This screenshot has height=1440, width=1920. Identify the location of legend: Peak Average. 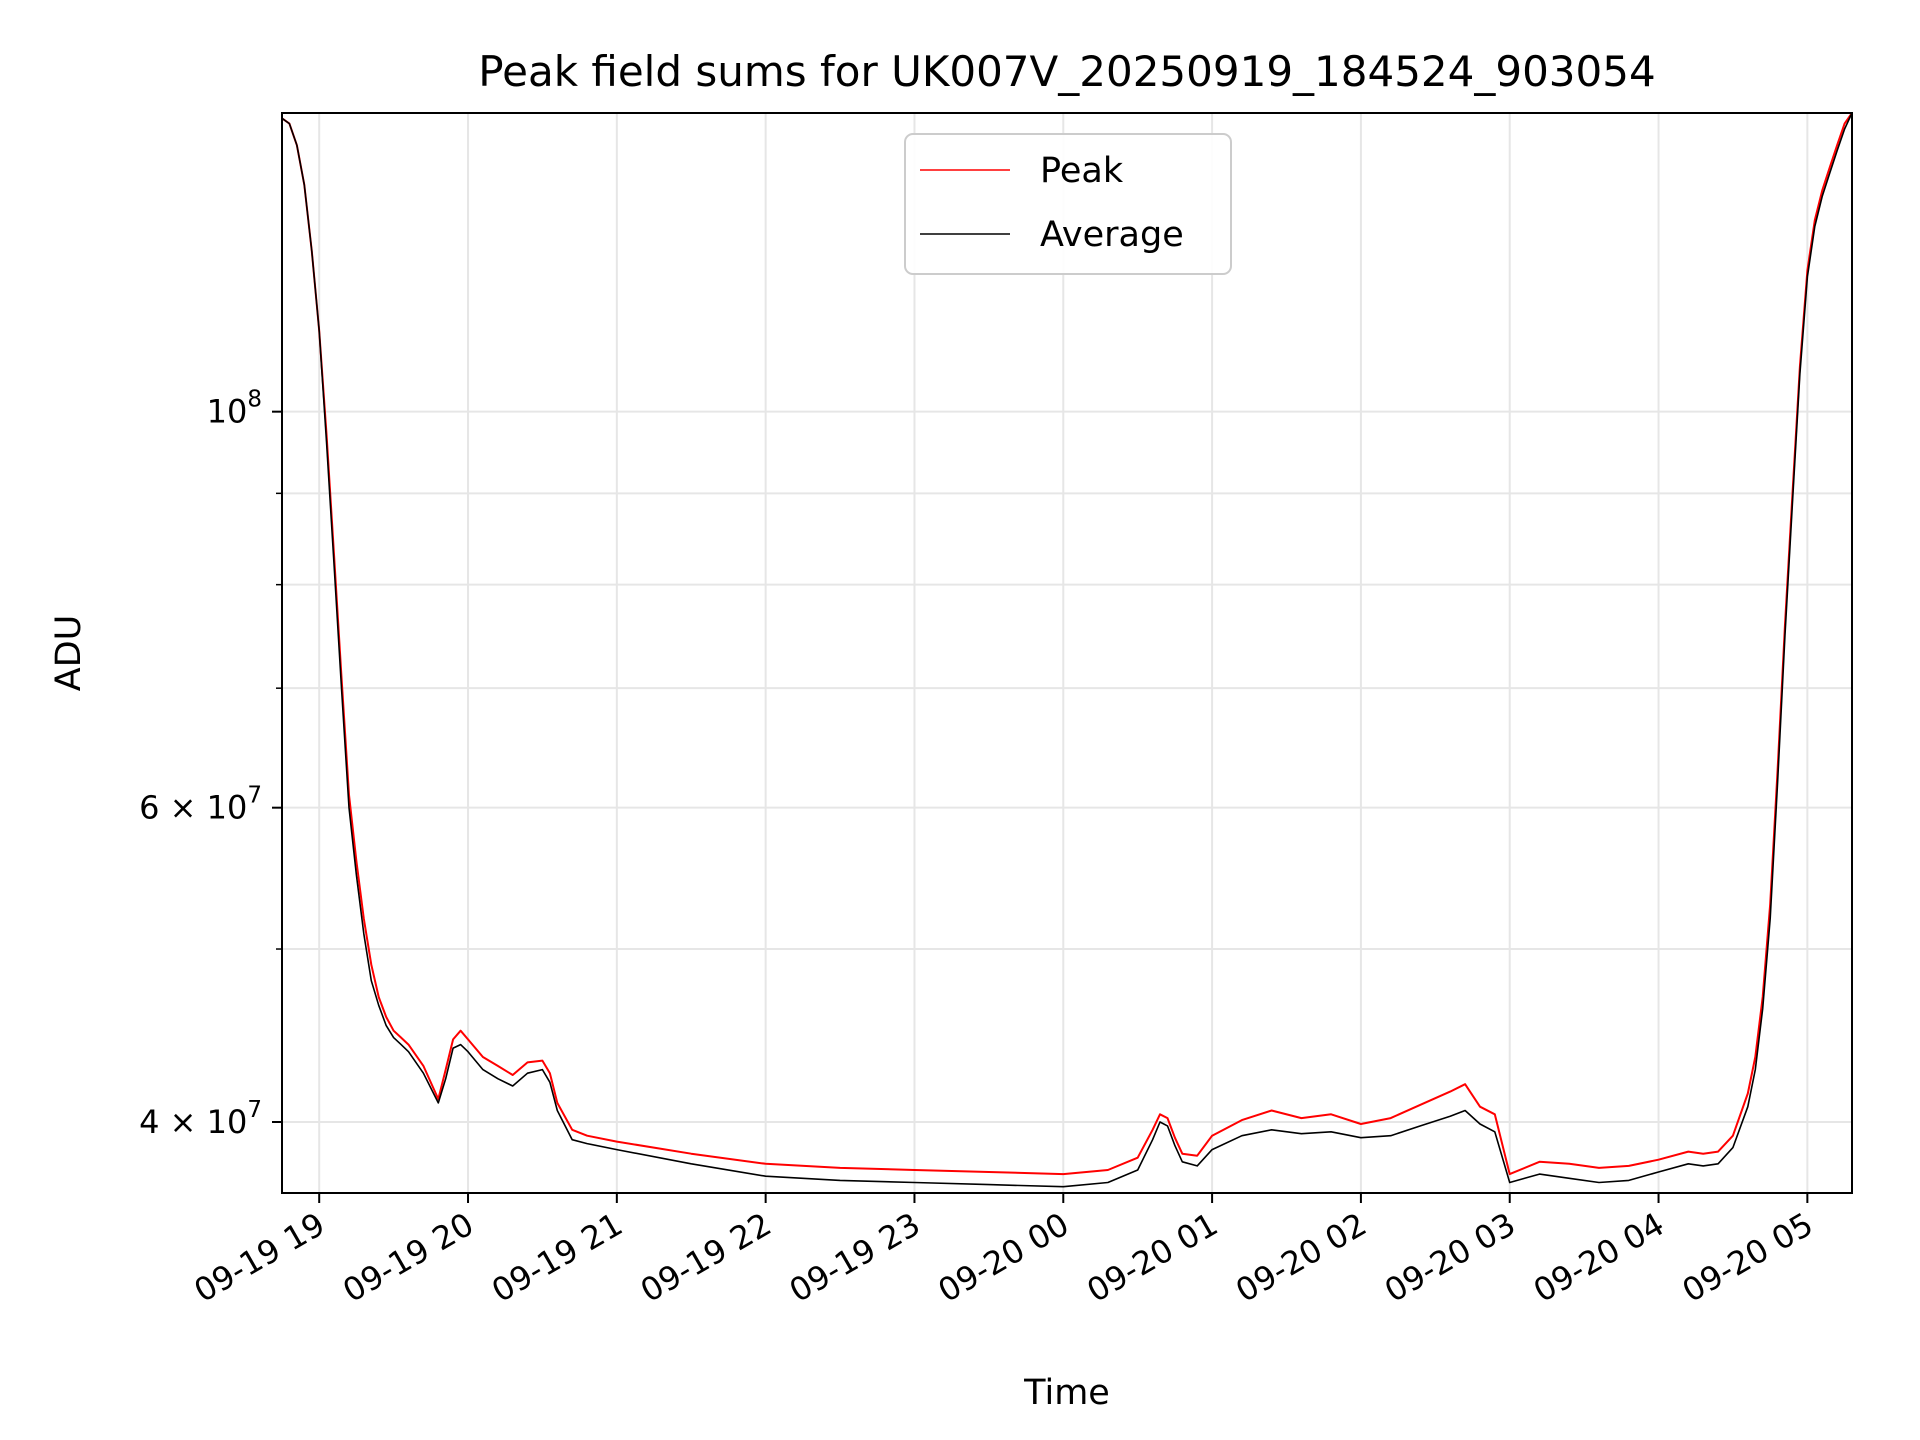
(1068, 204).